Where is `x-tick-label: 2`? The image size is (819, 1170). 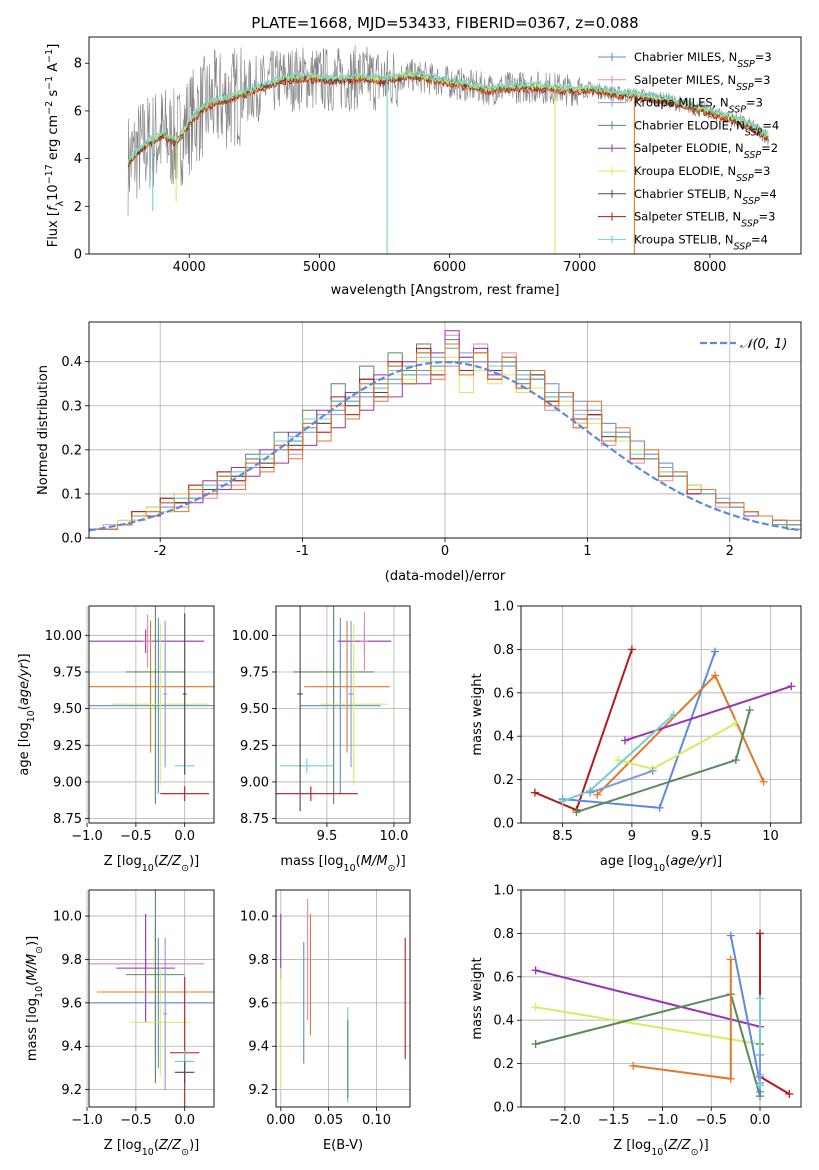 x-tick-label: 2 is located at coordinates (730, 551).